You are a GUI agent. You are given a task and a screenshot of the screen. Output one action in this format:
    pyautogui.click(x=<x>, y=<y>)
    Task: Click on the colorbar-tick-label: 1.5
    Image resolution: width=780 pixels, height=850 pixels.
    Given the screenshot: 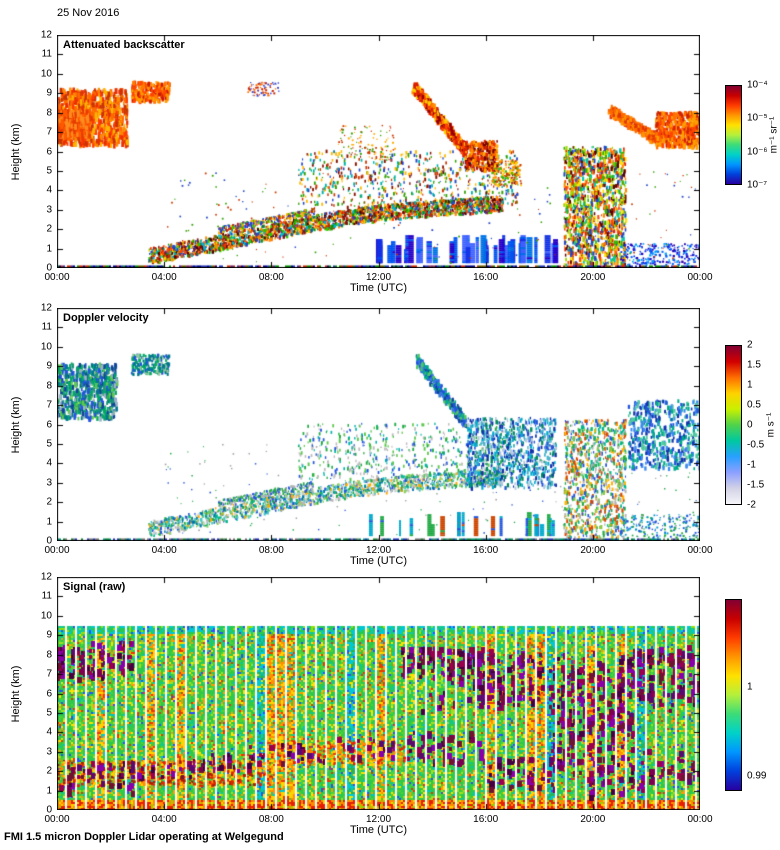 What is the action you would take?
    pyautogui.click(x=754, y=365)
    